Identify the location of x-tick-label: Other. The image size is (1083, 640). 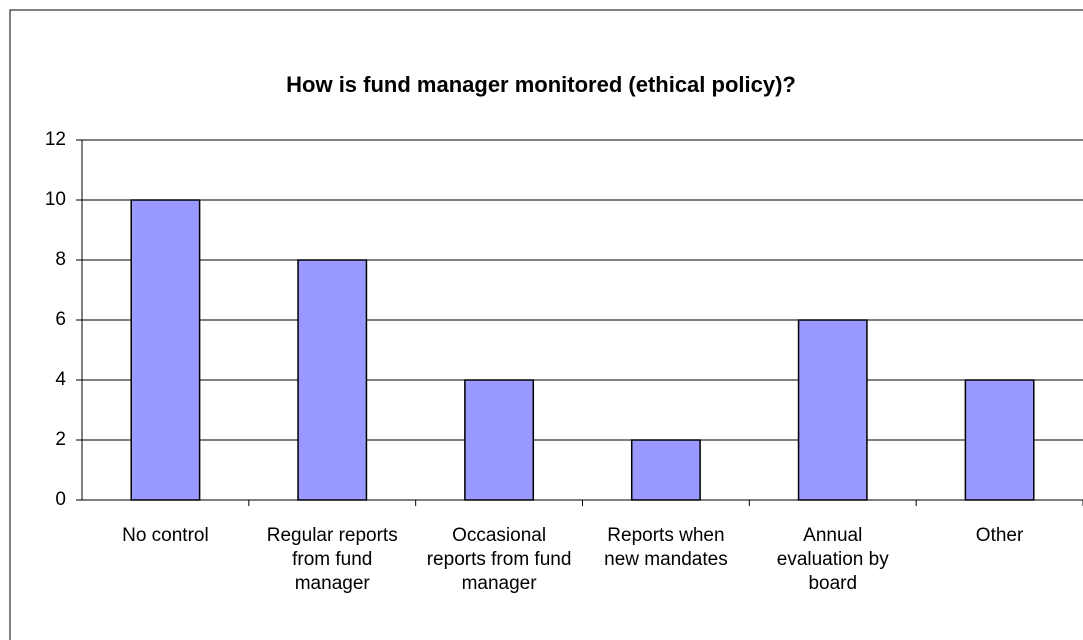
(999, 535).